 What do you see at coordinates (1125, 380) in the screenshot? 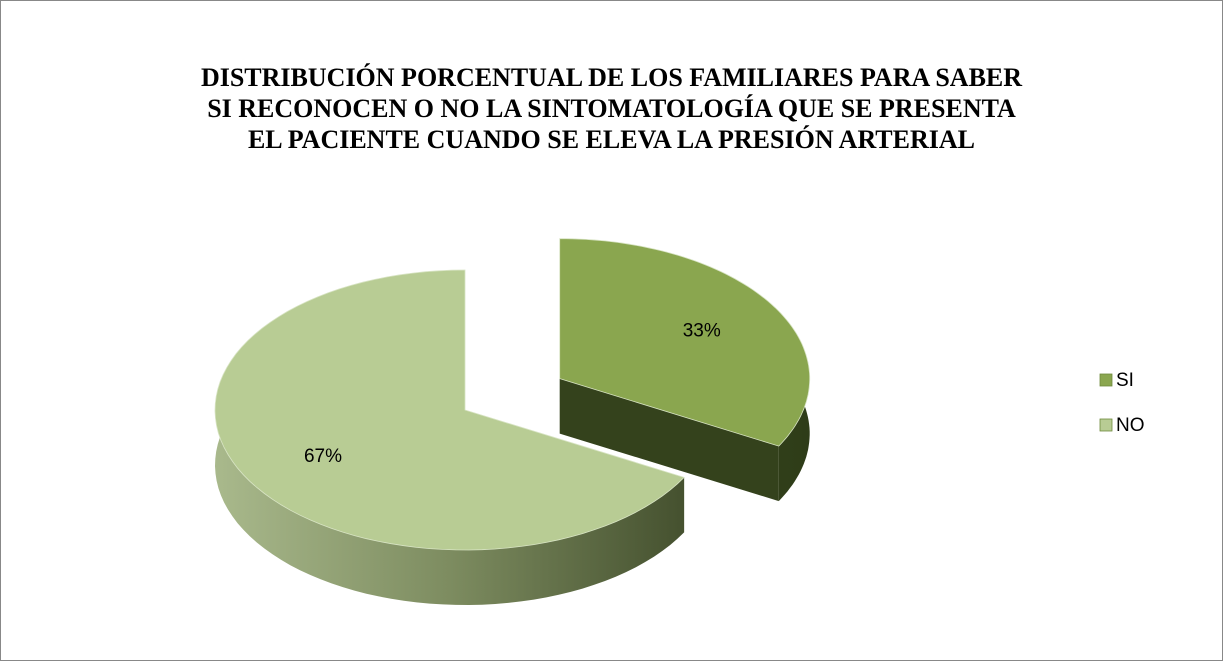
I see `legend-label: SI` at bounding box center [1125, 380].